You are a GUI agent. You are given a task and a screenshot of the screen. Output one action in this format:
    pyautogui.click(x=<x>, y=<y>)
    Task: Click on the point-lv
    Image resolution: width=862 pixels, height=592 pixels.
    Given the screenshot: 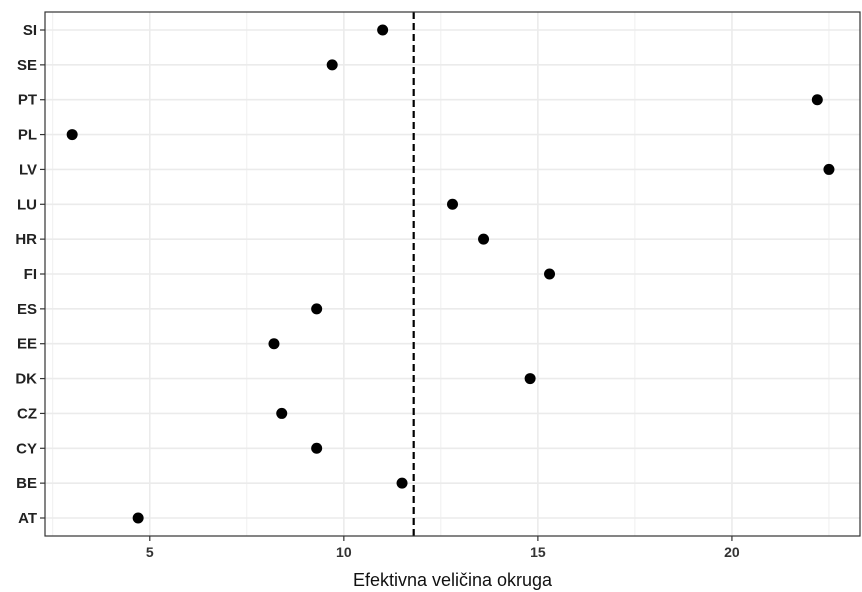 What is the action you would take?
    pyautogui.click(x=829, y=169)
    